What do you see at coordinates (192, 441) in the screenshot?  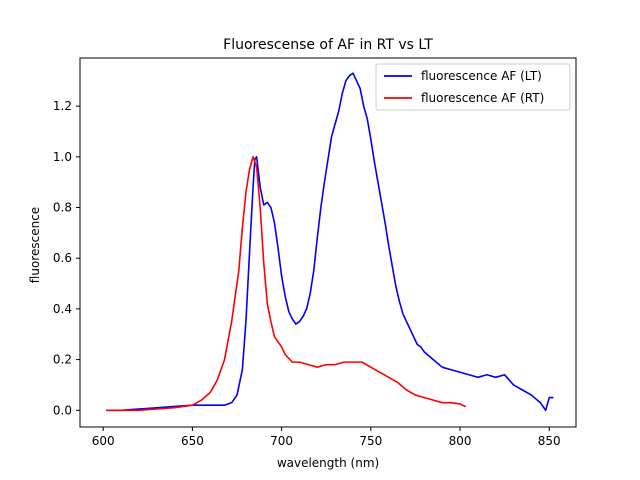 I see `x-tick-label-1: 650` at bounding box center [192, 441].